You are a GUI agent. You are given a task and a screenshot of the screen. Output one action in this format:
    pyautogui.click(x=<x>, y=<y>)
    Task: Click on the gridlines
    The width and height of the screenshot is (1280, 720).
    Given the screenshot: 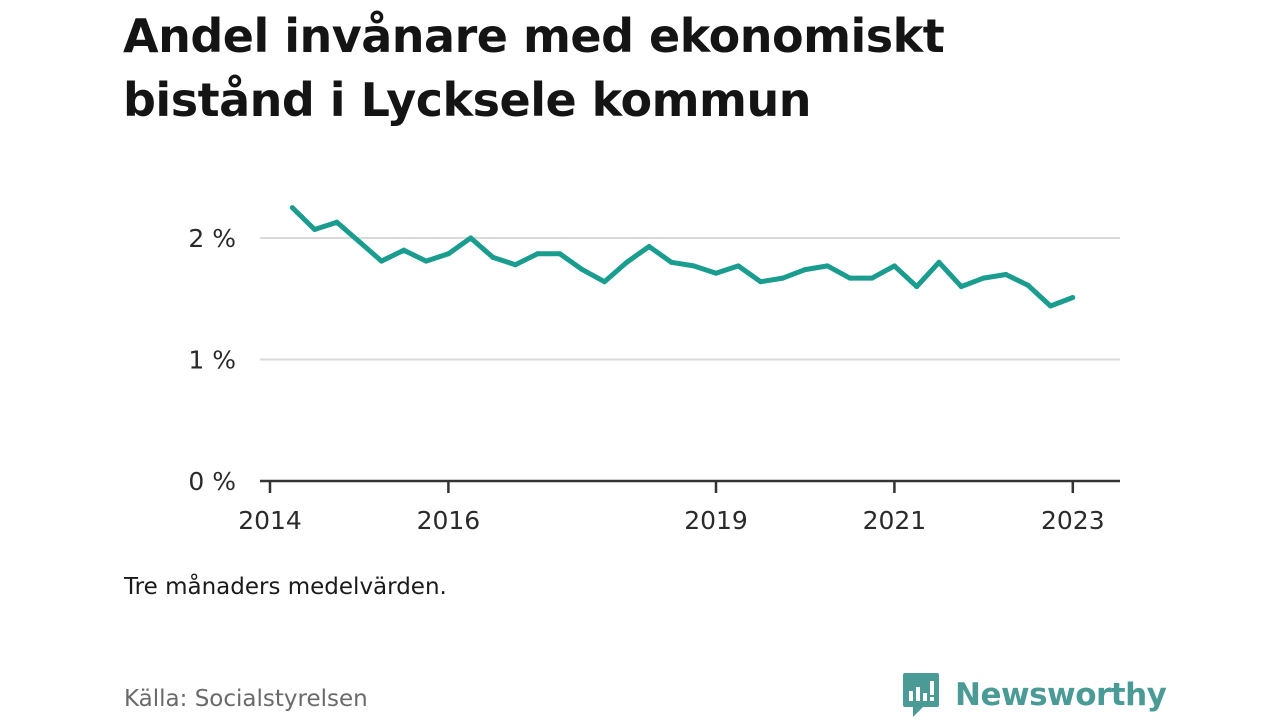 What is the action you would take?
    pyautogui.click(x=690, y=299)
    